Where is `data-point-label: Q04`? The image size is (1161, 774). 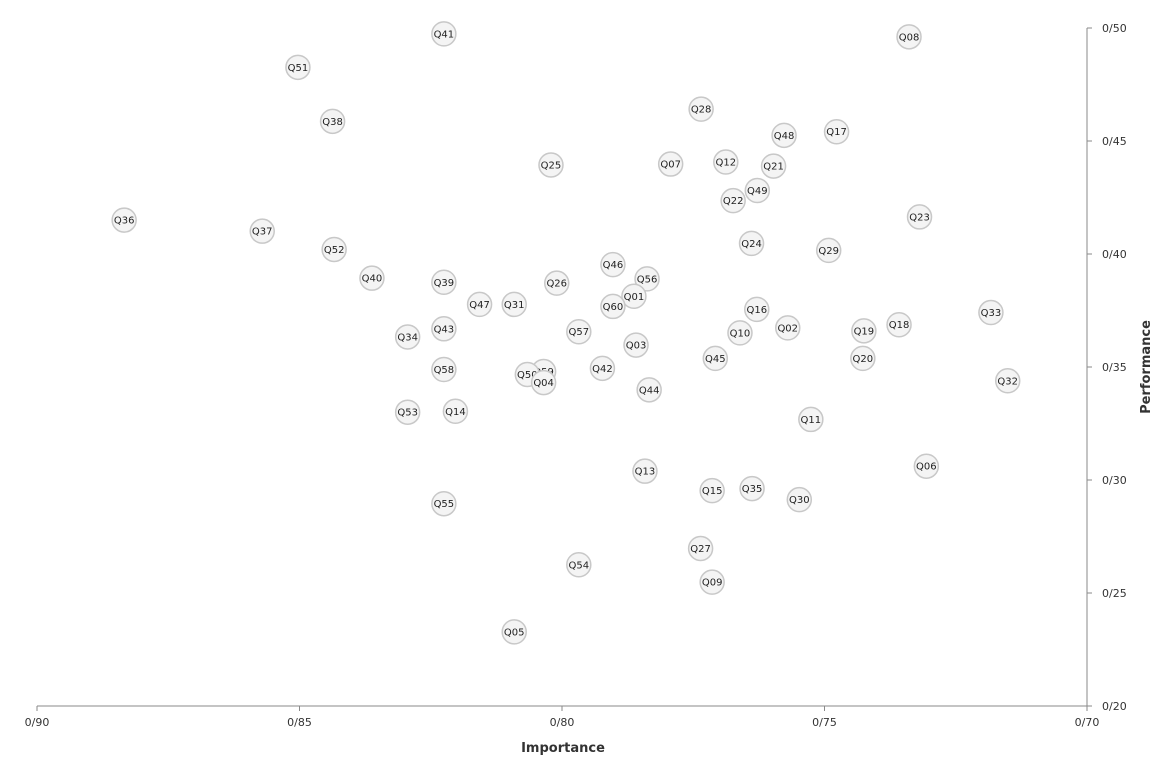
data-point-label: Q04 is located at coordinates (543, 383).